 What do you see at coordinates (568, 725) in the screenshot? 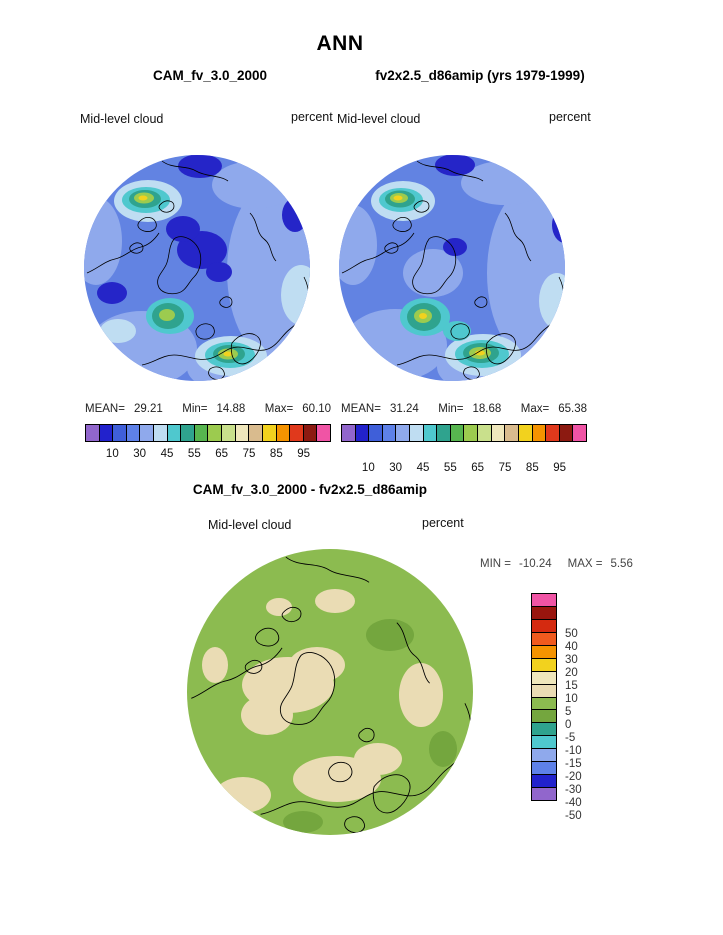
I see `colorbar-tick-label: 0` at bounding box center [568, 725].